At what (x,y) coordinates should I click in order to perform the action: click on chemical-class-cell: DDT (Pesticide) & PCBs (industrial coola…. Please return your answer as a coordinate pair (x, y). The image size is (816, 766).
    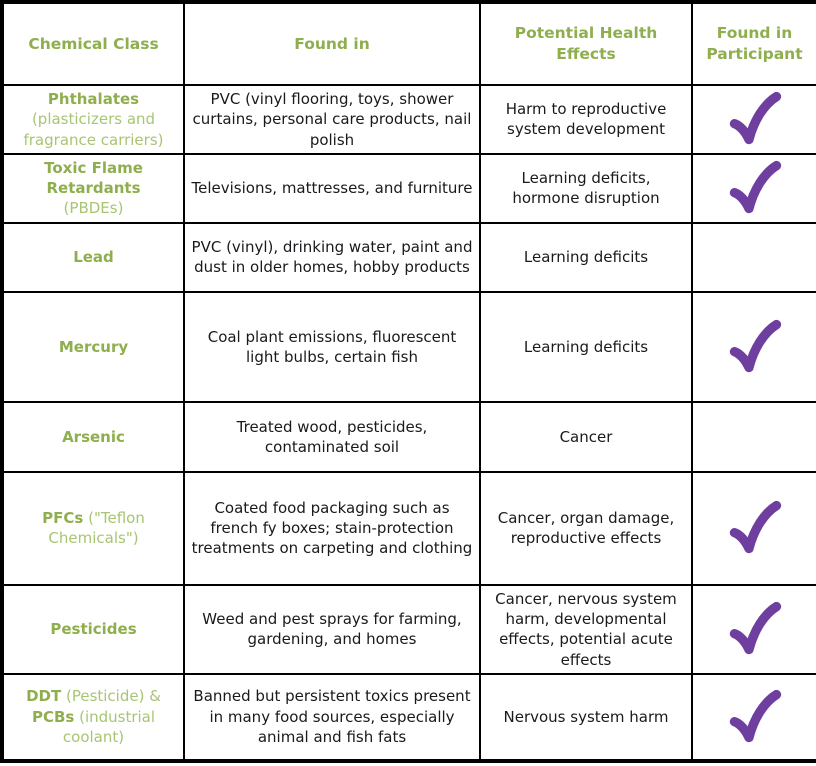
    Looking at the image, I should click on (93, 717).